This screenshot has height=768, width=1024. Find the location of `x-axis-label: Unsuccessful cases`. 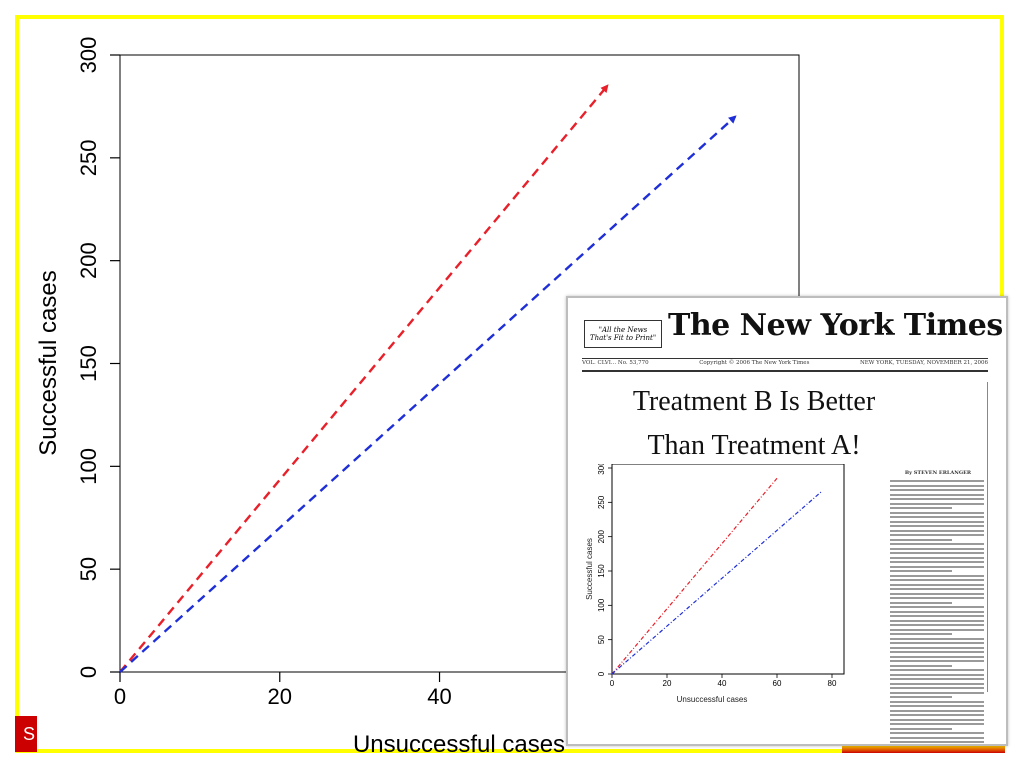

x-axis-label: Unsuccessful cases is located at coordinates (459, 744).